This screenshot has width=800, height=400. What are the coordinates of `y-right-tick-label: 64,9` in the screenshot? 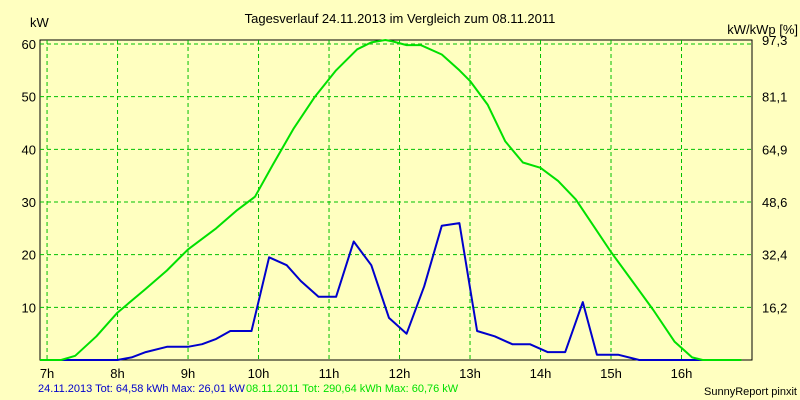 It's located at (774, 149).